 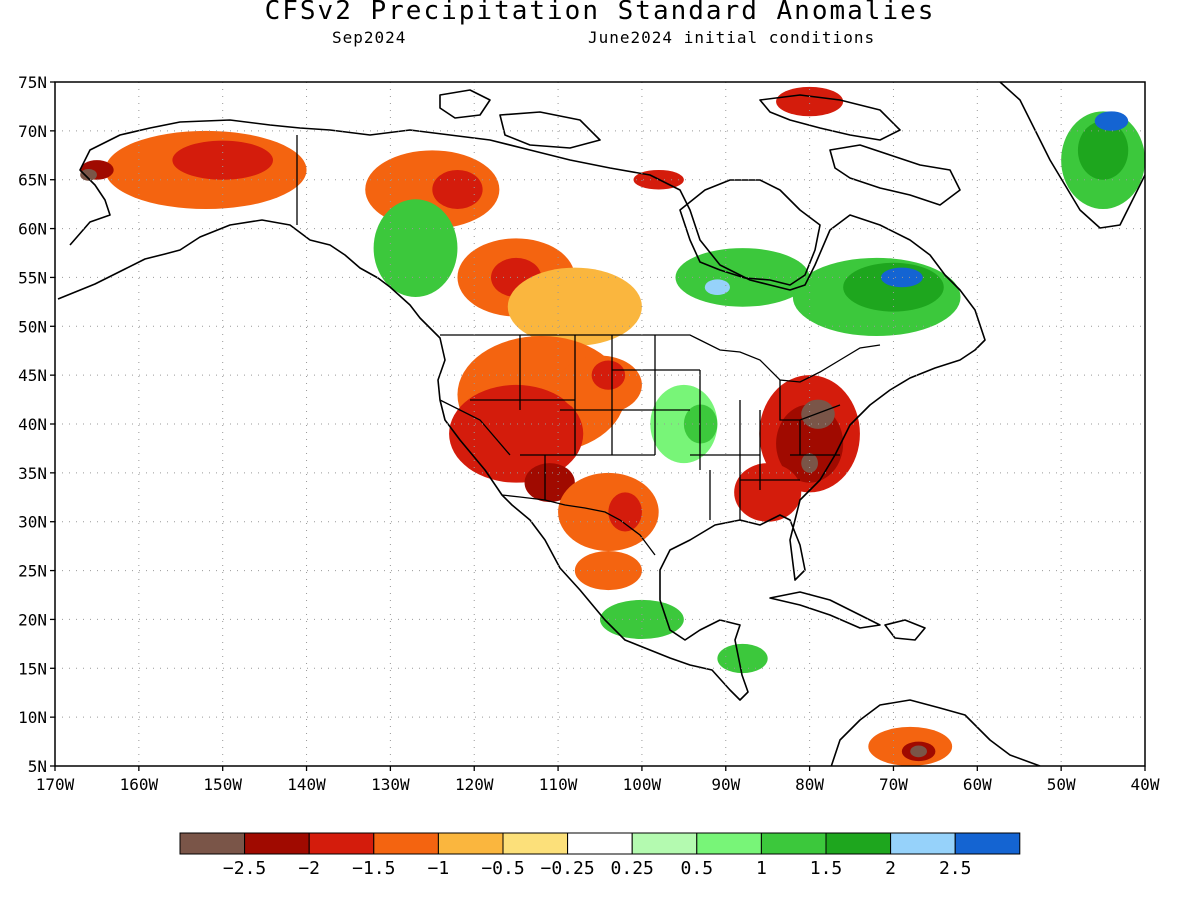 What do you see at coordinates (697, 868) in the screenshot?
I see `colorbar-label: 0.5` at bounding box center [697, 868].